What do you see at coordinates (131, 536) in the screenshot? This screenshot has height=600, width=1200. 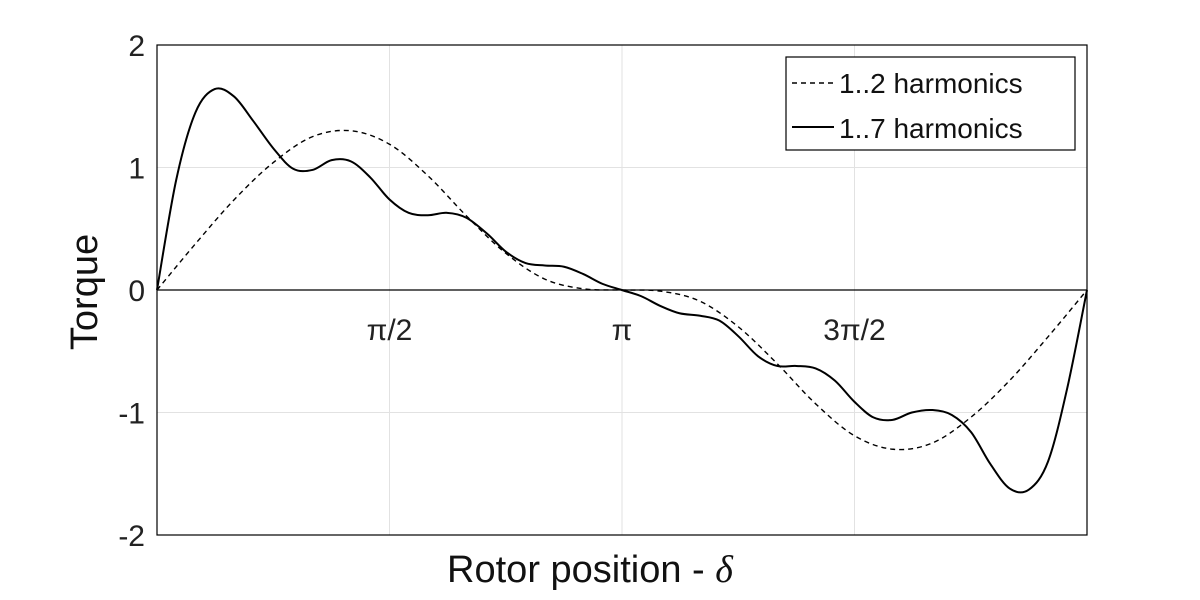 I see `y-tick-label-4: -2` at bounding box center [131, 536].